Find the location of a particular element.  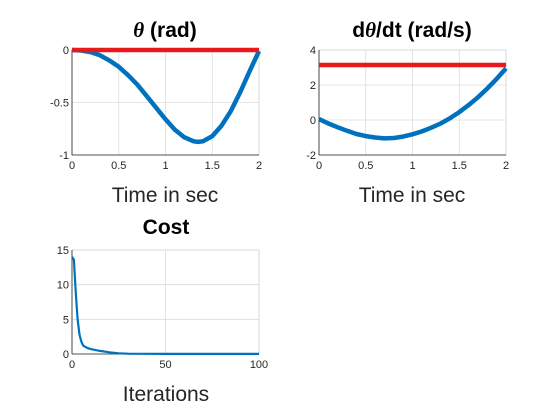

theta-xtick-label: 0 is located at coordinates (72, 166).